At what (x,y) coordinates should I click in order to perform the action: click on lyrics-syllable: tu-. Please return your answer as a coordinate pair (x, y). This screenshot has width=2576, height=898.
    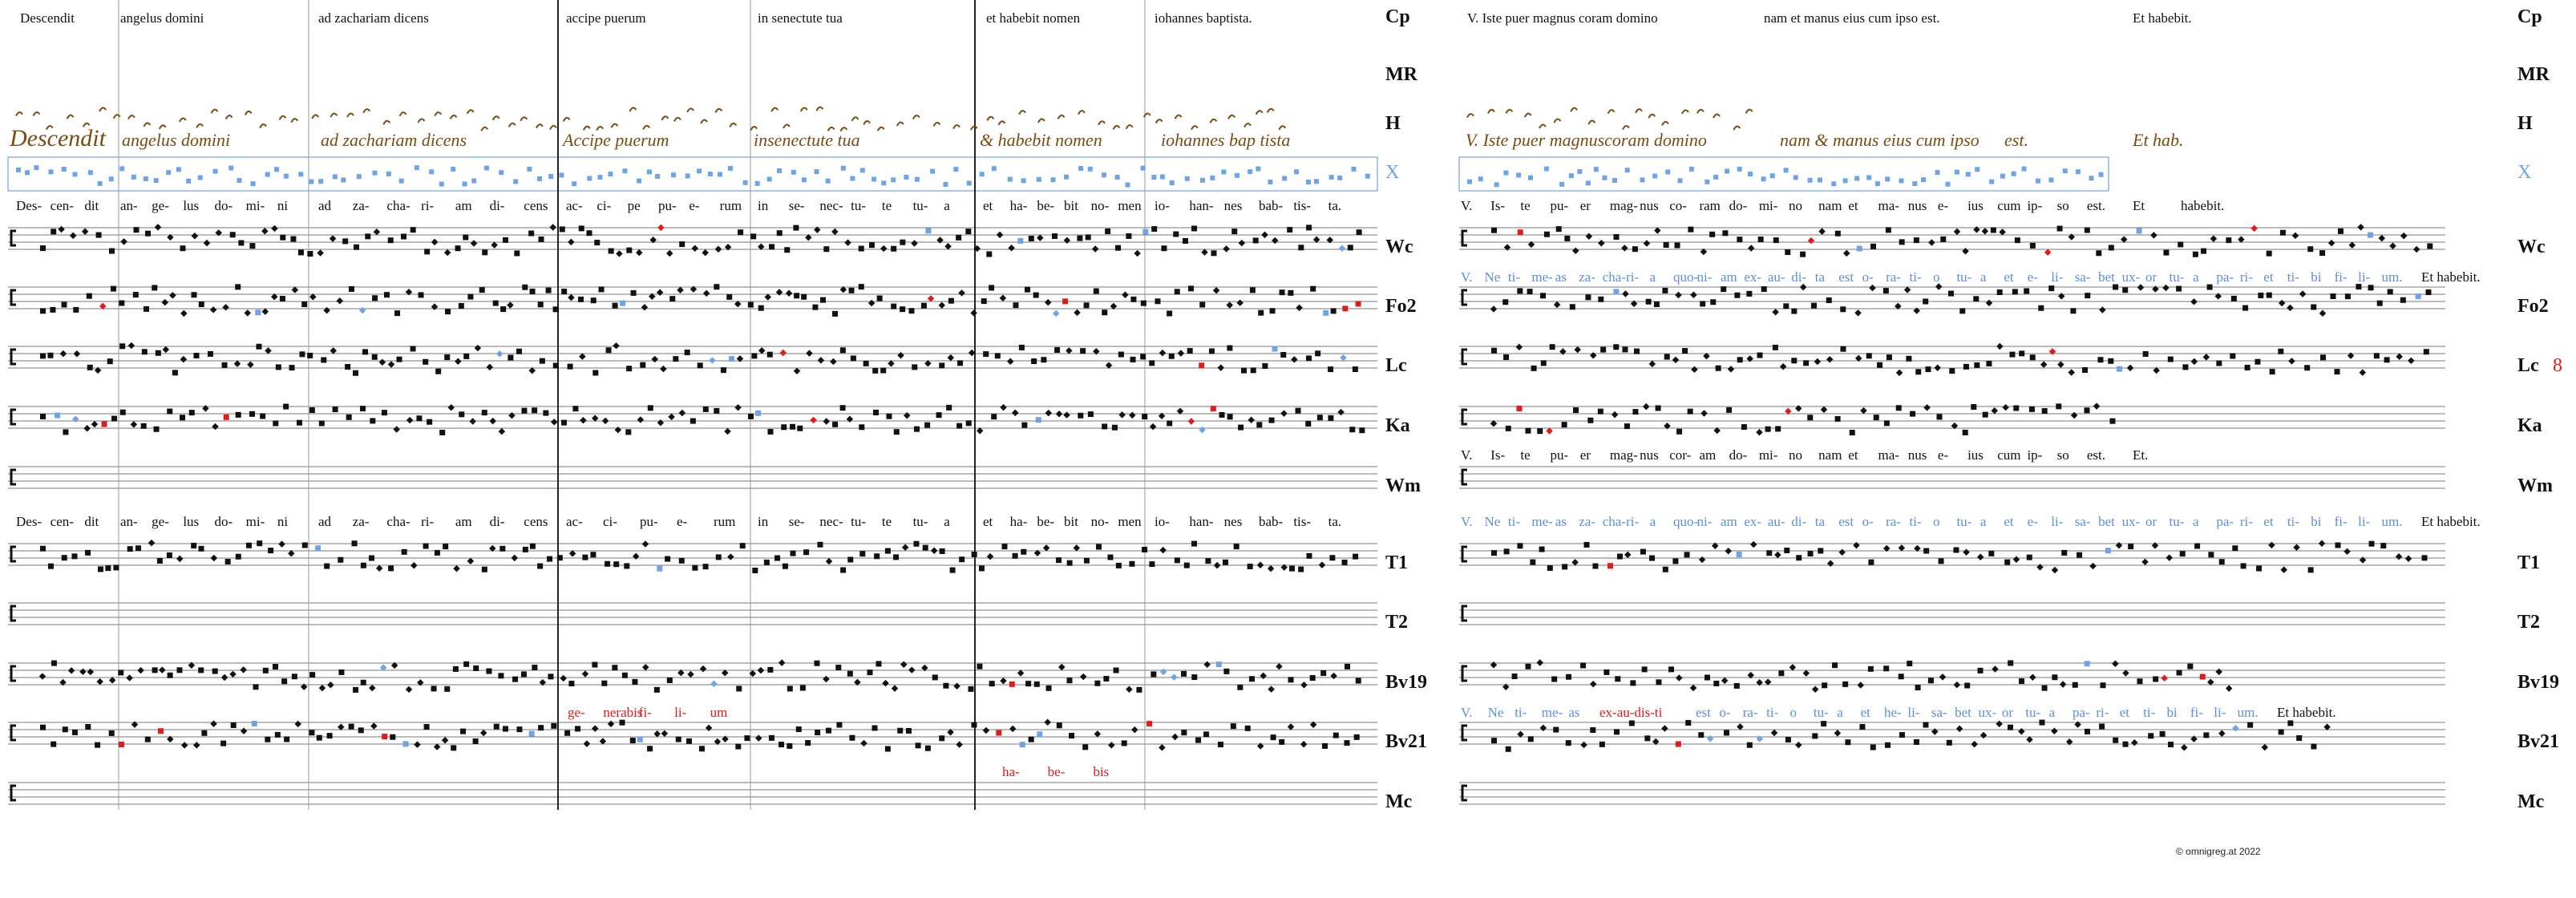
    Looking at the image, I should click on (858, 206).